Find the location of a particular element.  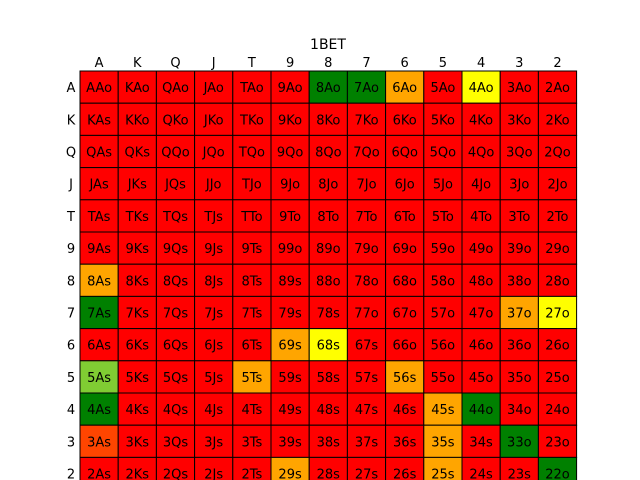

heatmap-cell-34o is located at coordinates (519, 409).